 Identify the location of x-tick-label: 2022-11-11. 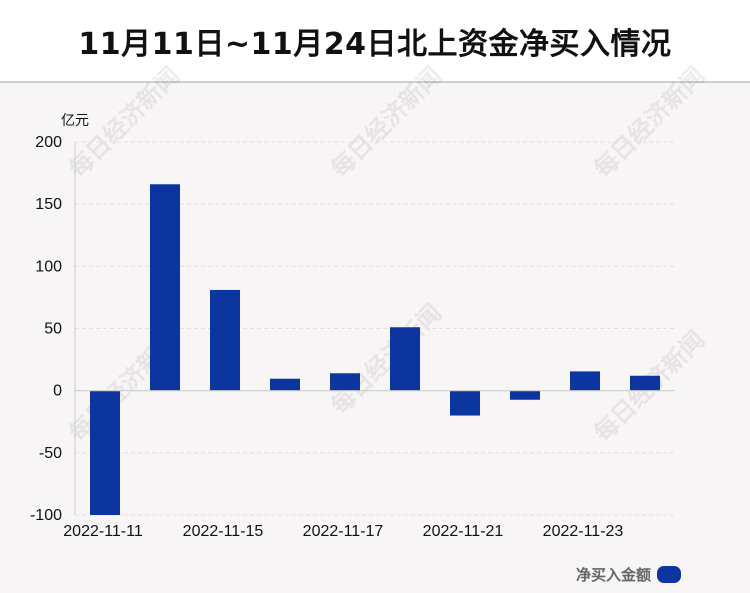
(103, 531).